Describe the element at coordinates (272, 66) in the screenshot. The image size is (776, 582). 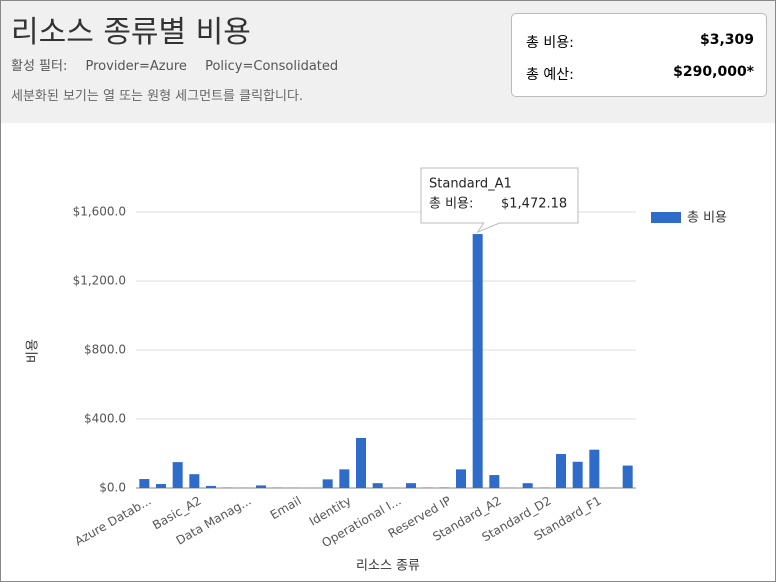
I see `filter: Policy=Consolidated` at that location.